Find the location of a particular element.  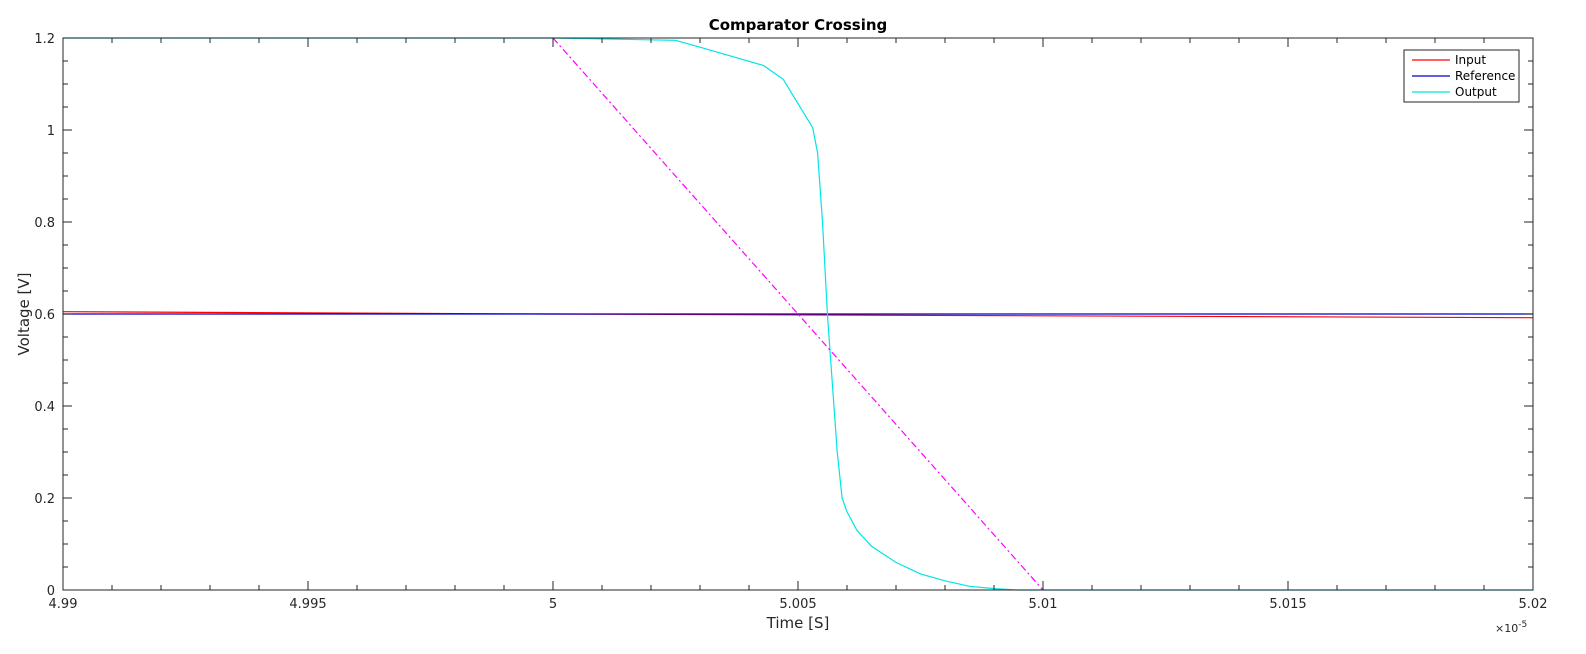

y-tick-label: 0.2 is located at coordinates (44, 499).